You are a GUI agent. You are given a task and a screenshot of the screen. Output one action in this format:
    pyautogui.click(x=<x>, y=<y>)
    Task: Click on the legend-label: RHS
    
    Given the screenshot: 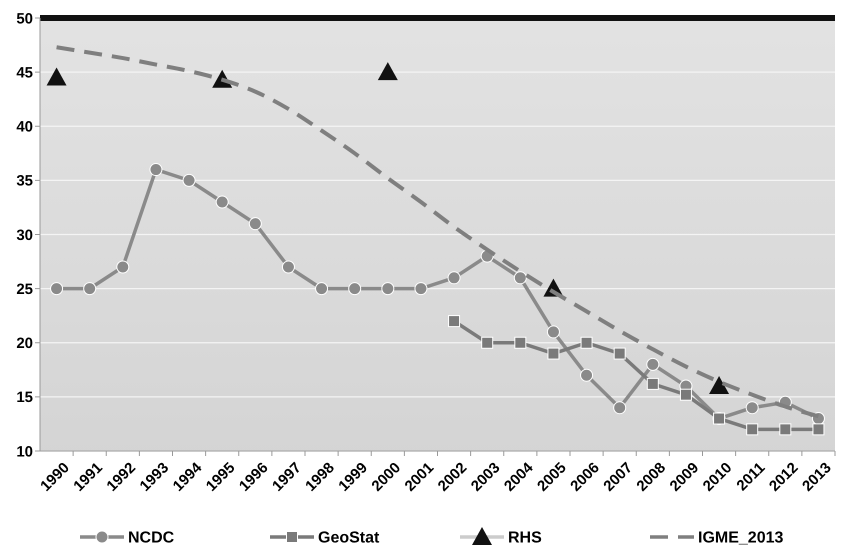 What is the action you would take?
    pyautogui.click(x=525, y=538)
    